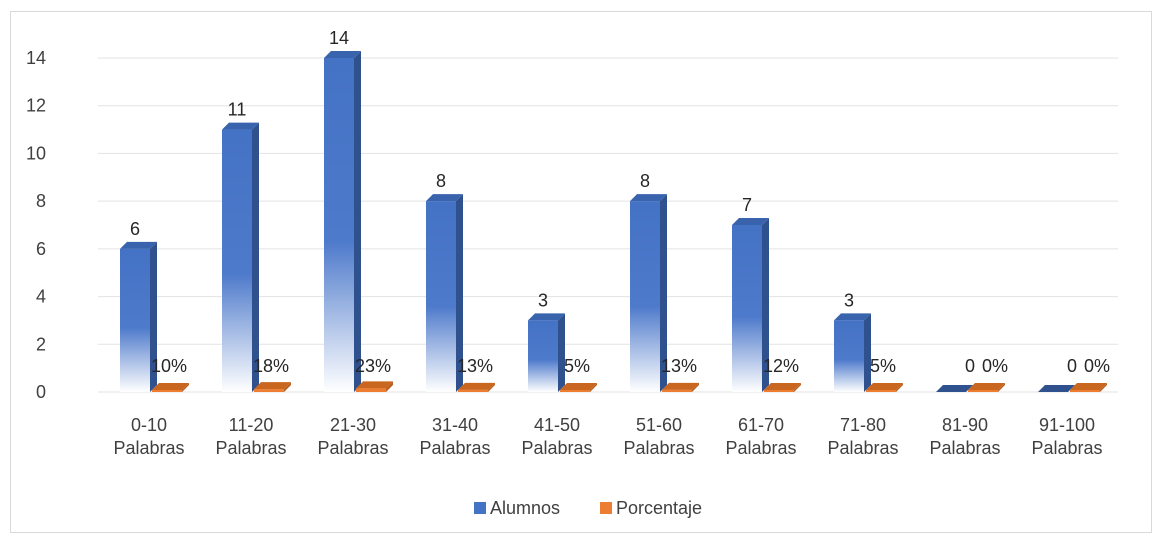  What do you see at coordinates (373, 366) in the screenshot?
I see `data-label-porcentaje: 23%` at bounding box center [373, 366].